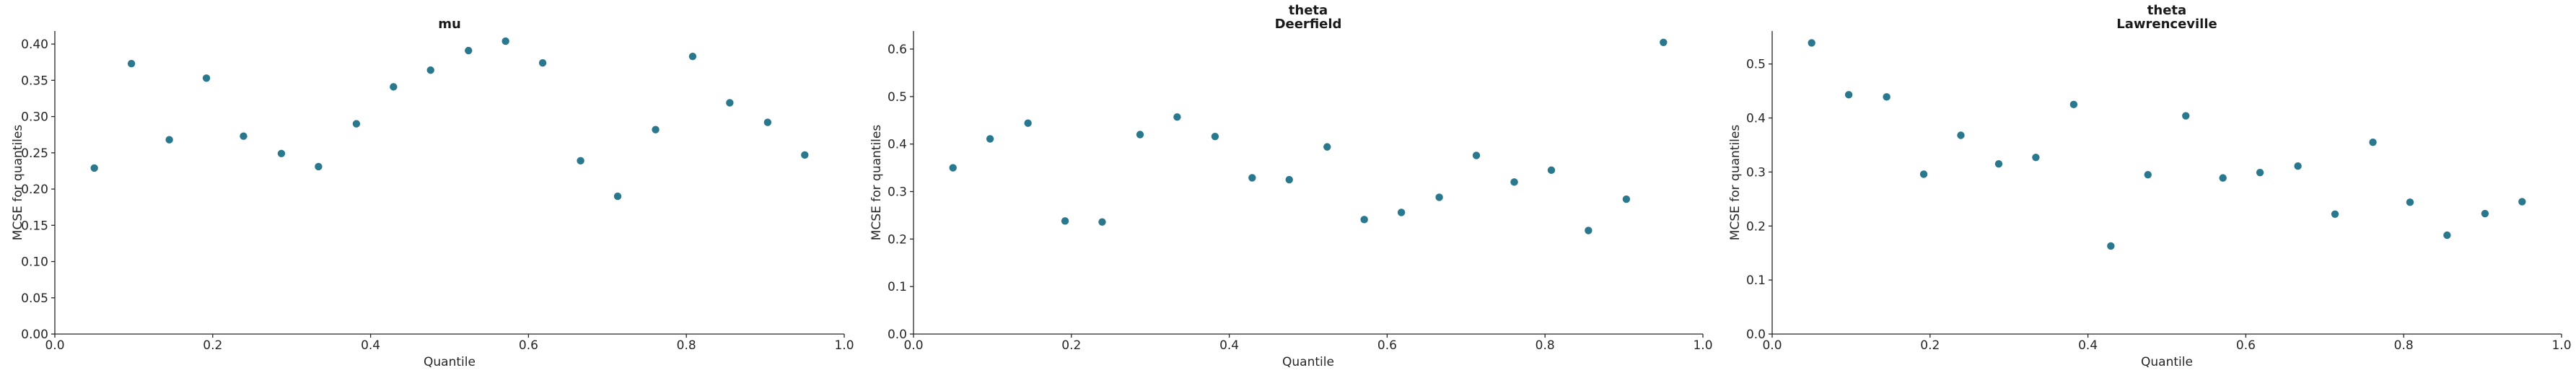  What do you see at coordinates (34, 81) in the screenshot?
I see `y-tick-label: 0.35` at bounding box center [34, 81].